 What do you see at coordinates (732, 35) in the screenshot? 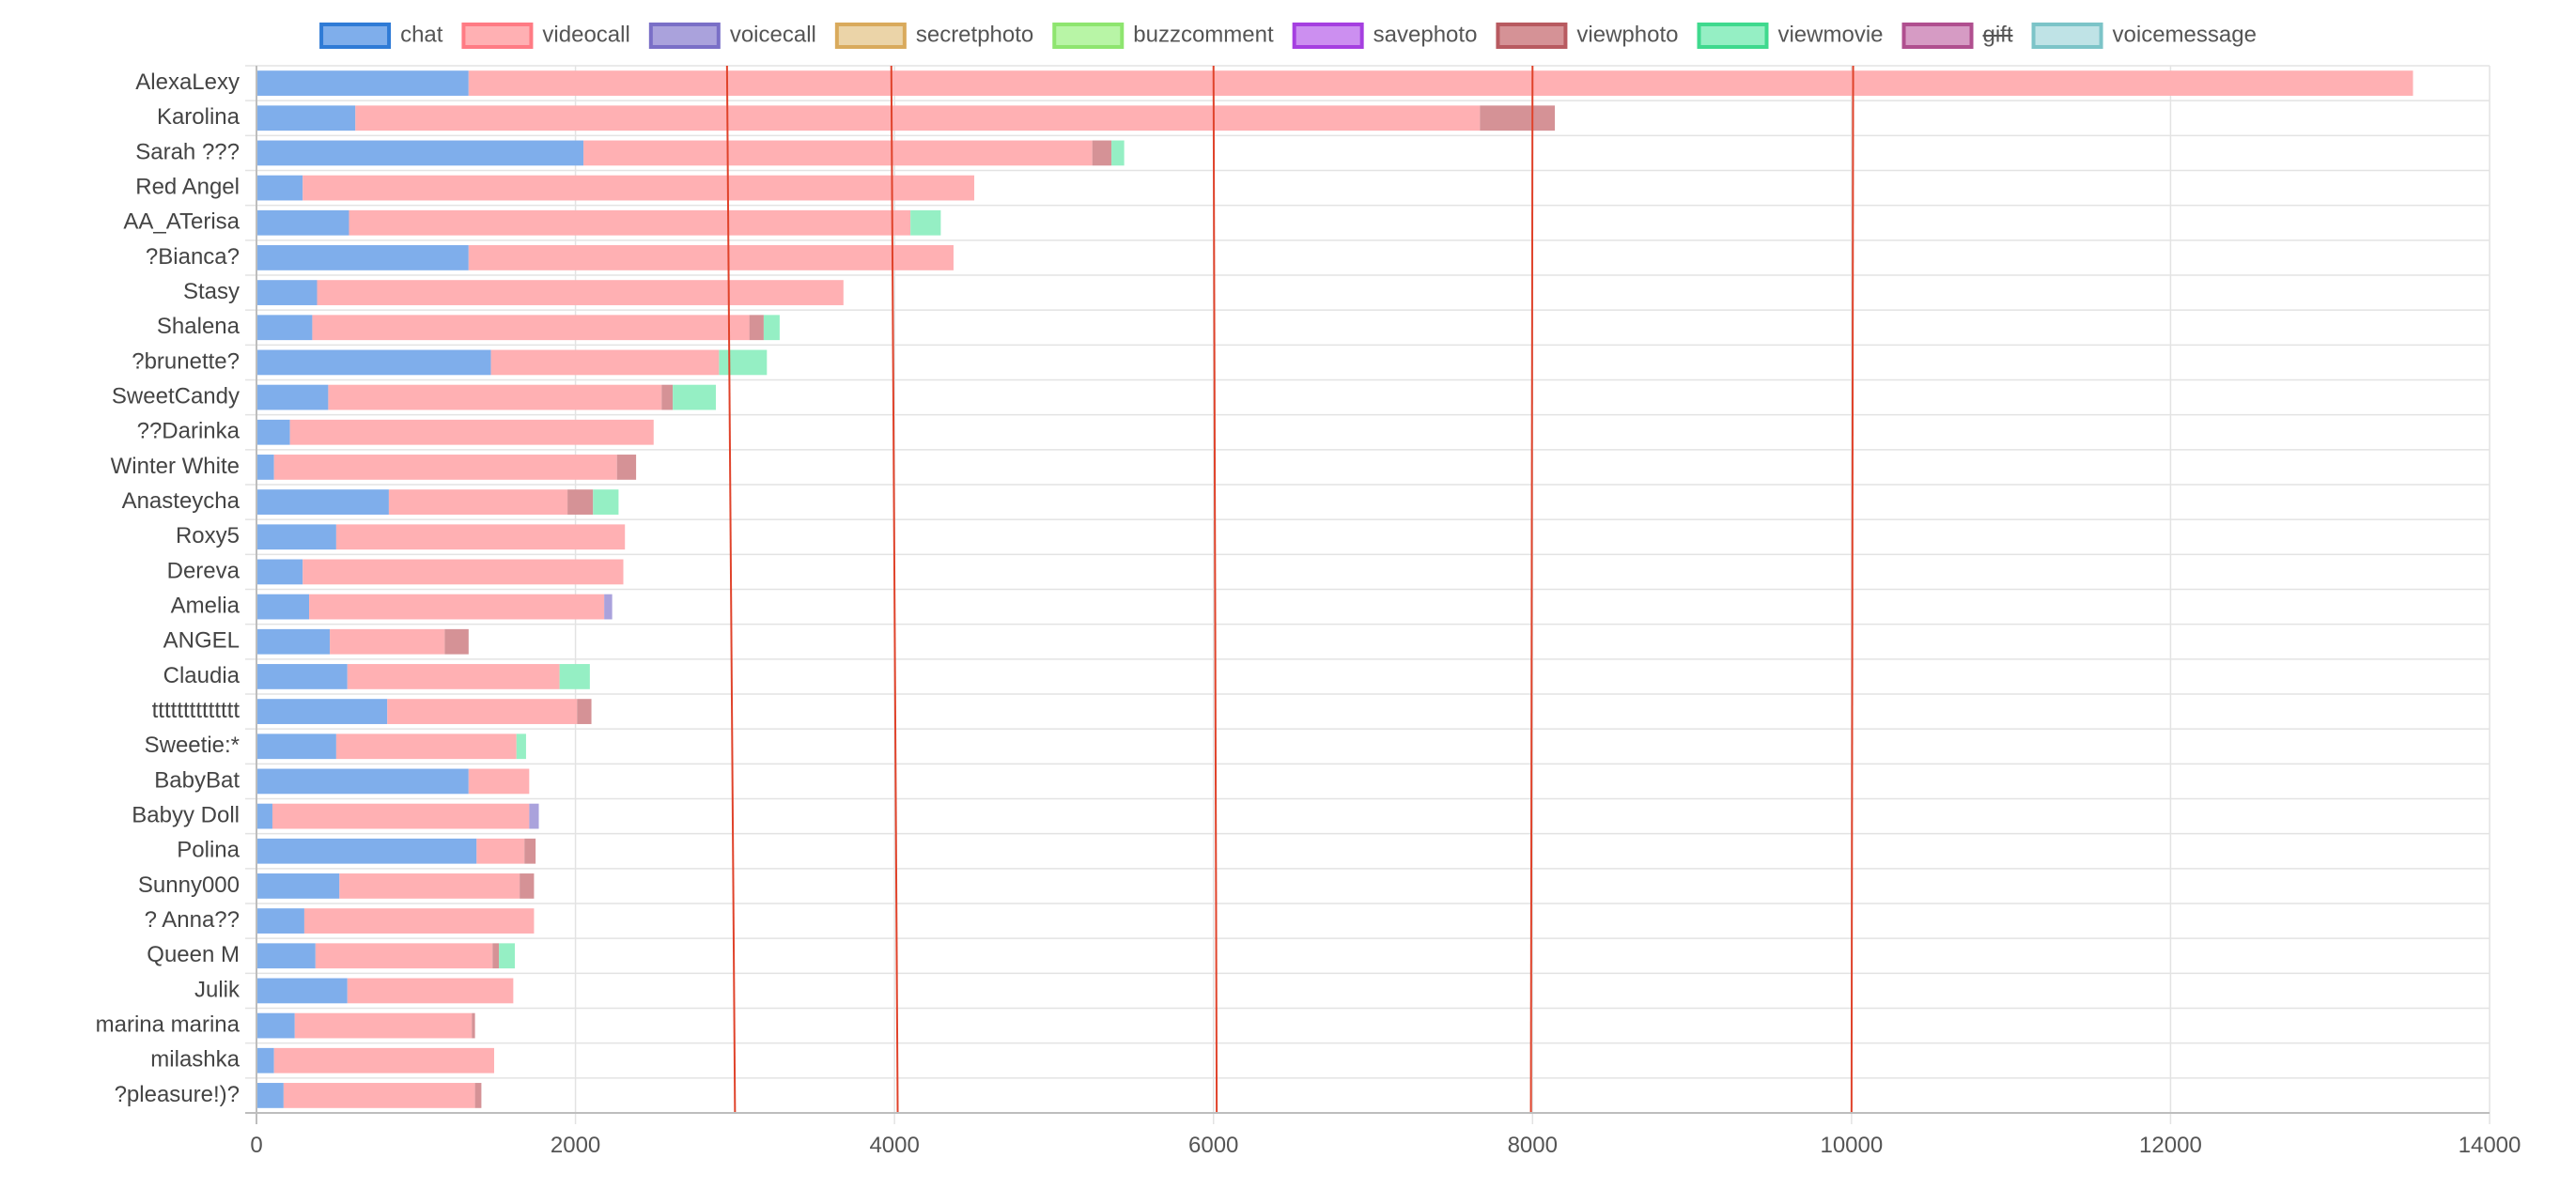
I see `legend-item-voicecall: voicecall` at bounding box center [732, 35].